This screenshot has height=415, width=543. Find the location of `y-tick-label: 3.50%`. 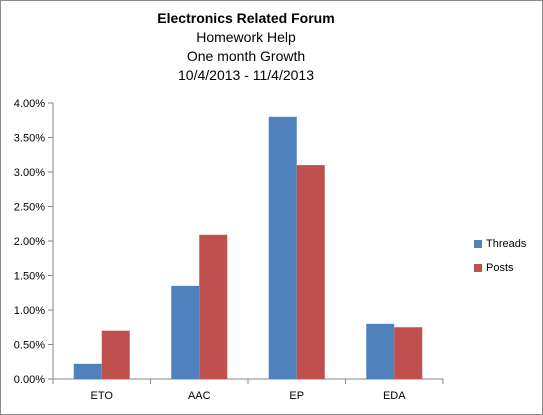

y-tick-label: 3.50% is located at coordinates (29, 139).